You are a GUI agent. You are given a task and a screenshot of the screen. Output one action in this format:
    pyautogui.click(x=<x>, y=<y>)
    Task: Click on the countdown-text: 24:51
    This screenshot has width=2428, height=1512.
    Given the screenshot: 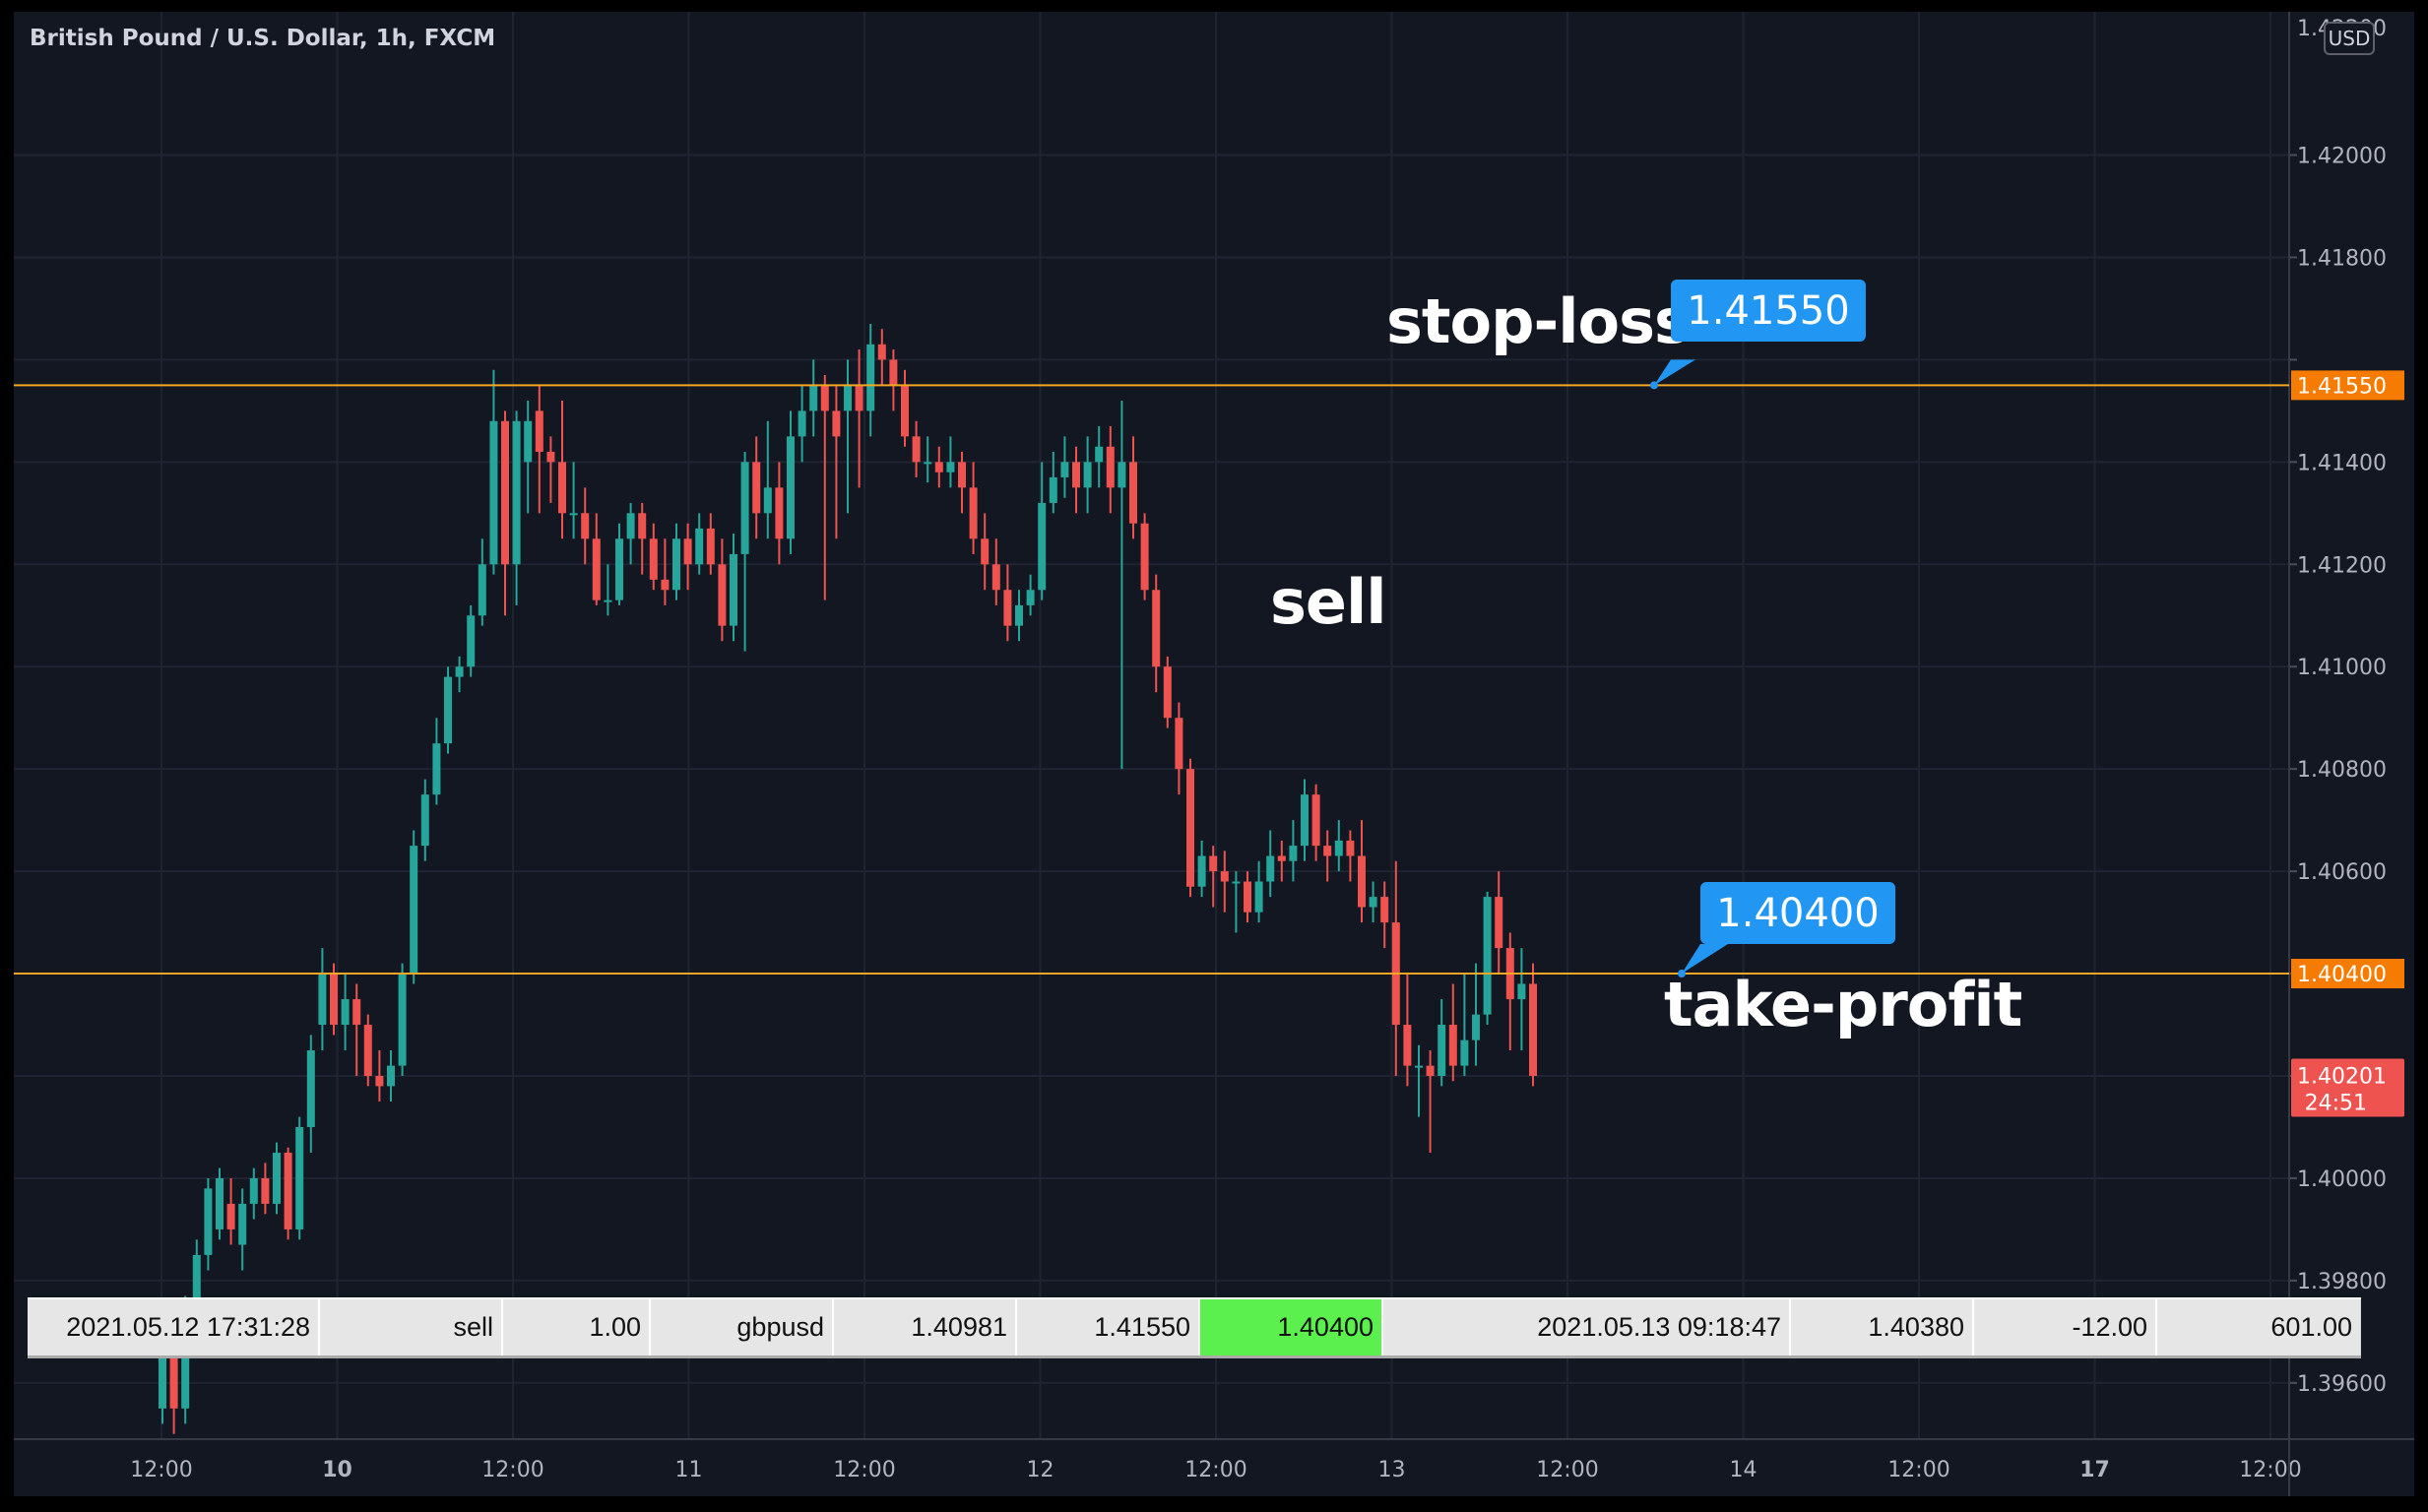 What is the action you would take?
    pyautogui.click(x=2336, y=1103)
    